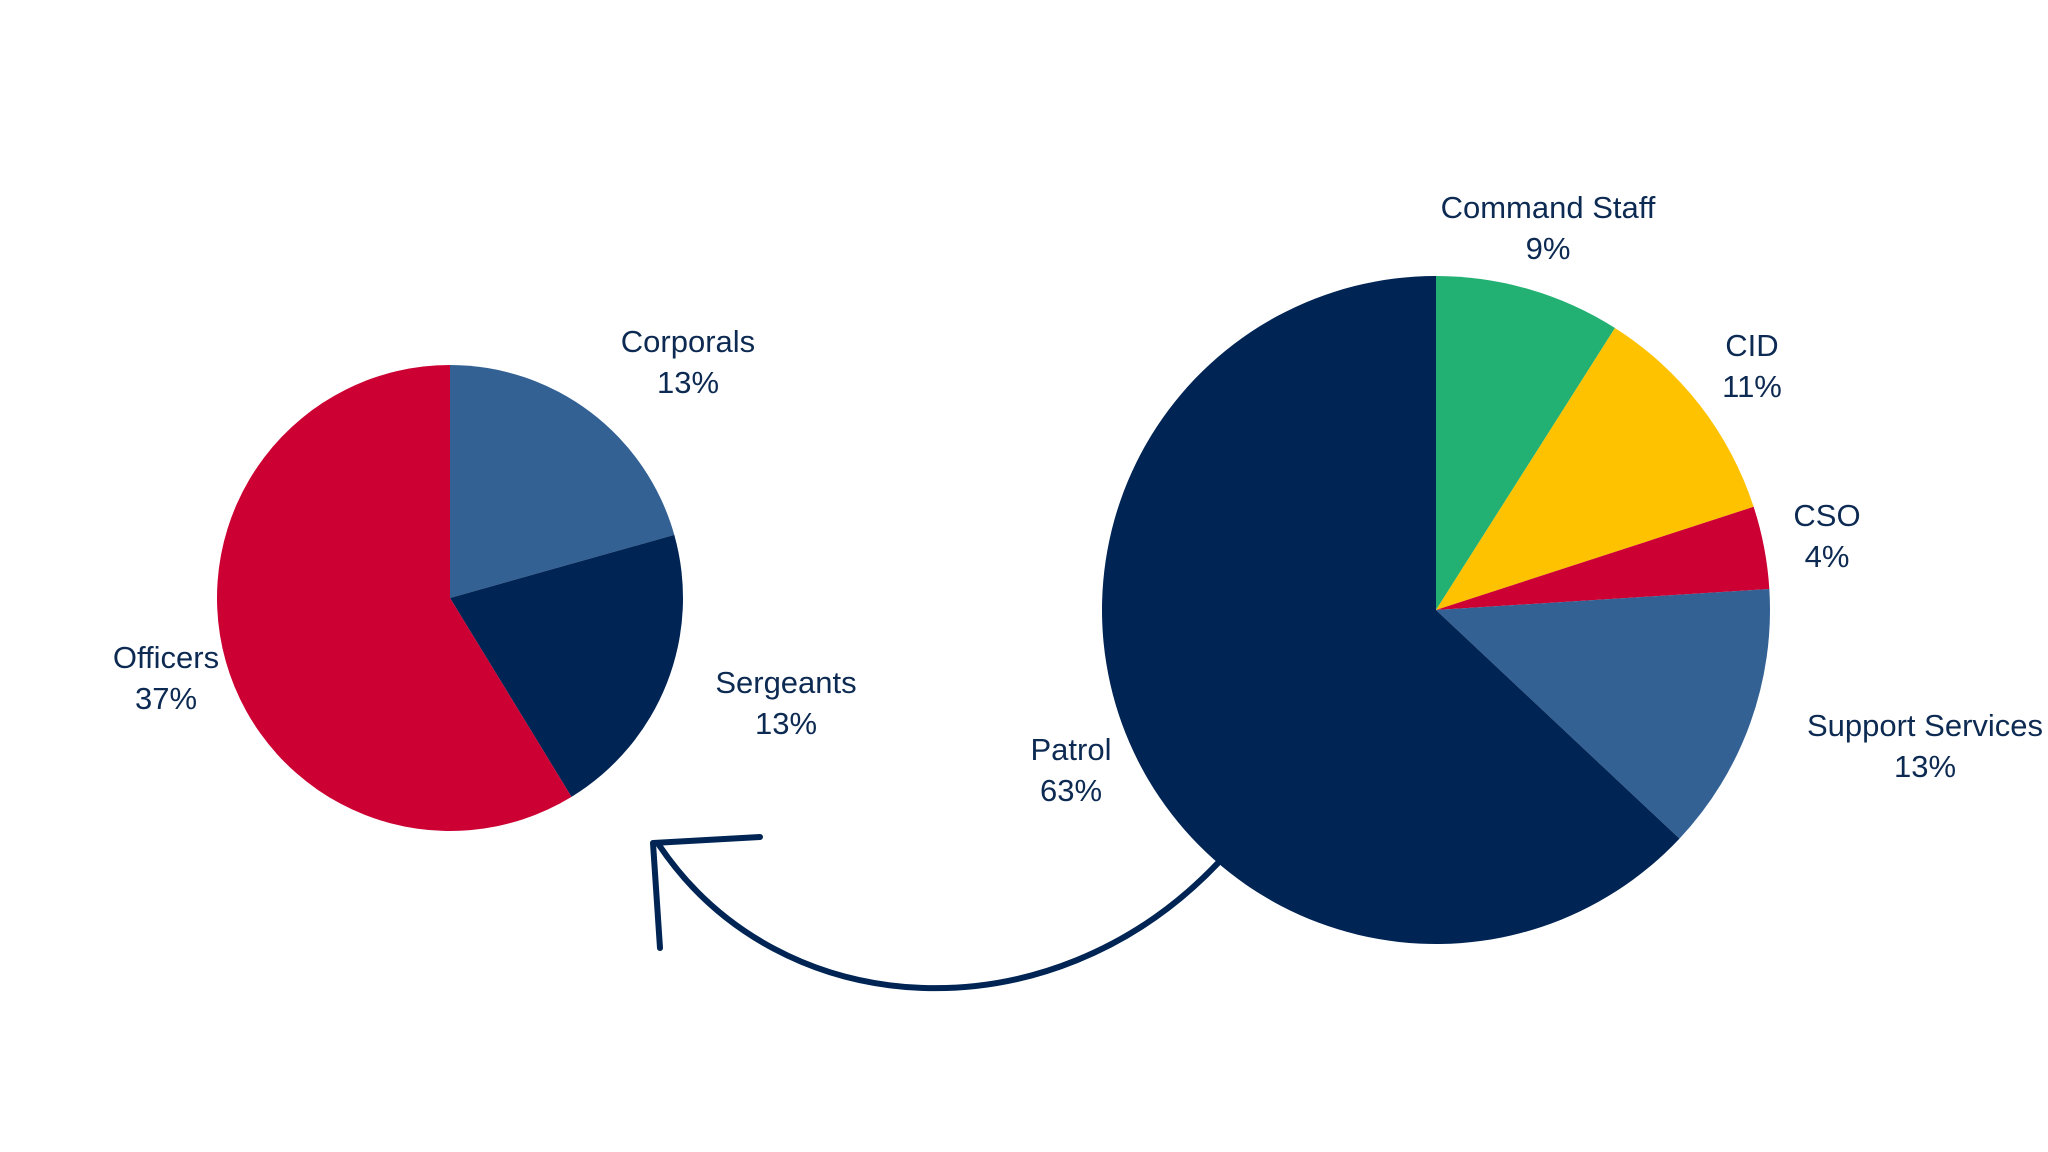 The height and width of the screenshot is (1152, 2048). What do you see at coordinates (785, 703) in the screenshot?
I see `slice-label-sergeants: Sergeants 13%` at bounding box center [785, 703].